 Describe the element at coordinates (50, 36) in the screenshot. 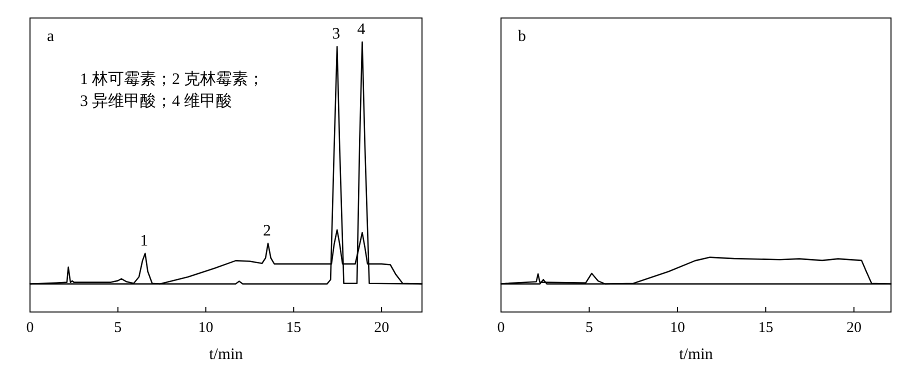

I see `chart-title: a` at that location.